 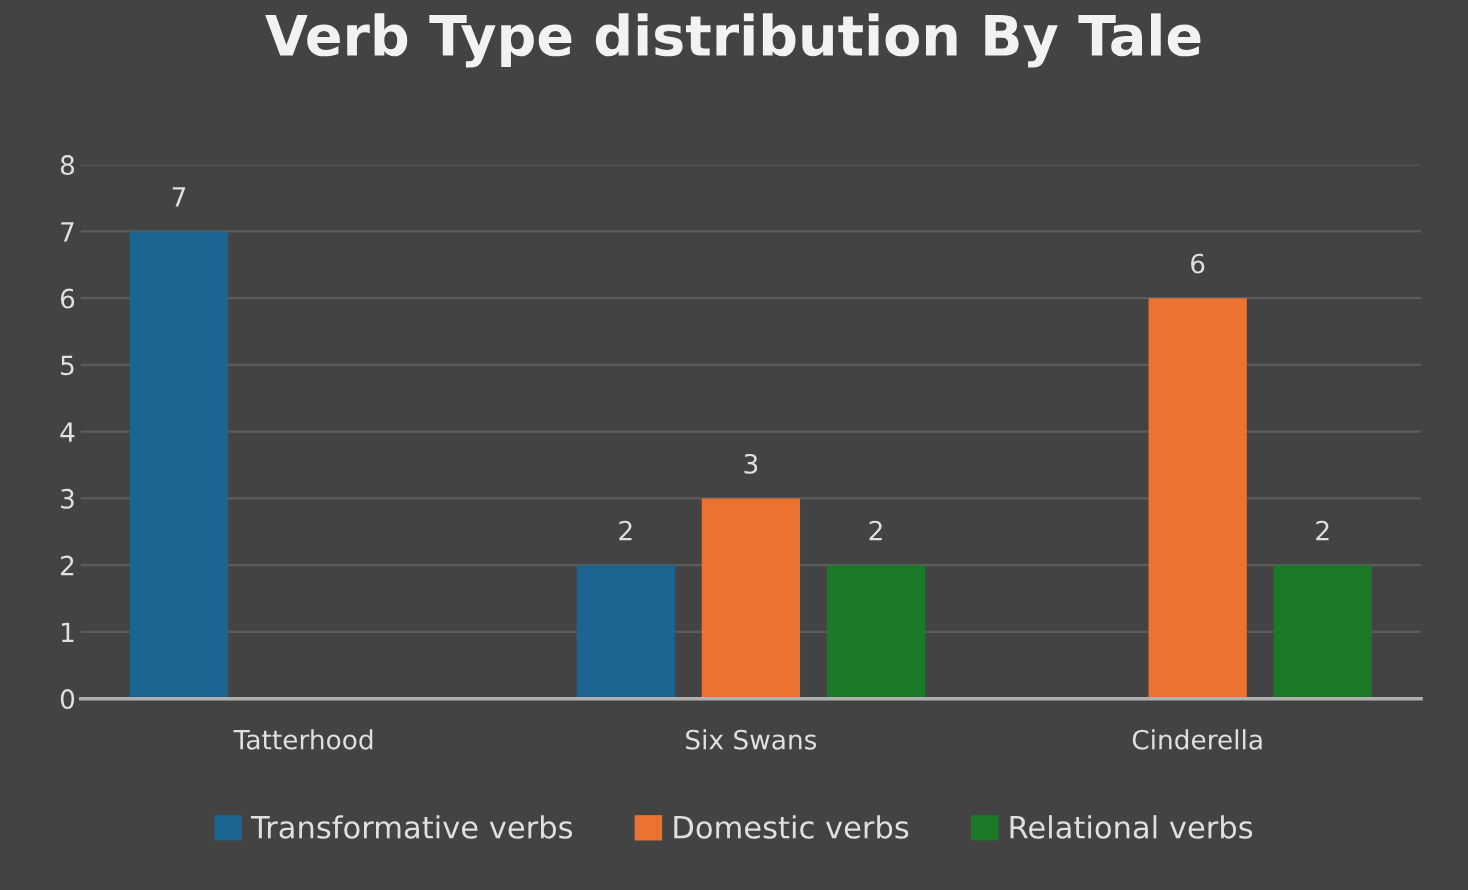 What do you see at coordinates (791, 827) in the screenshot?
I see `legend-label: Domestic verbs` at bounding box center [791, 827].